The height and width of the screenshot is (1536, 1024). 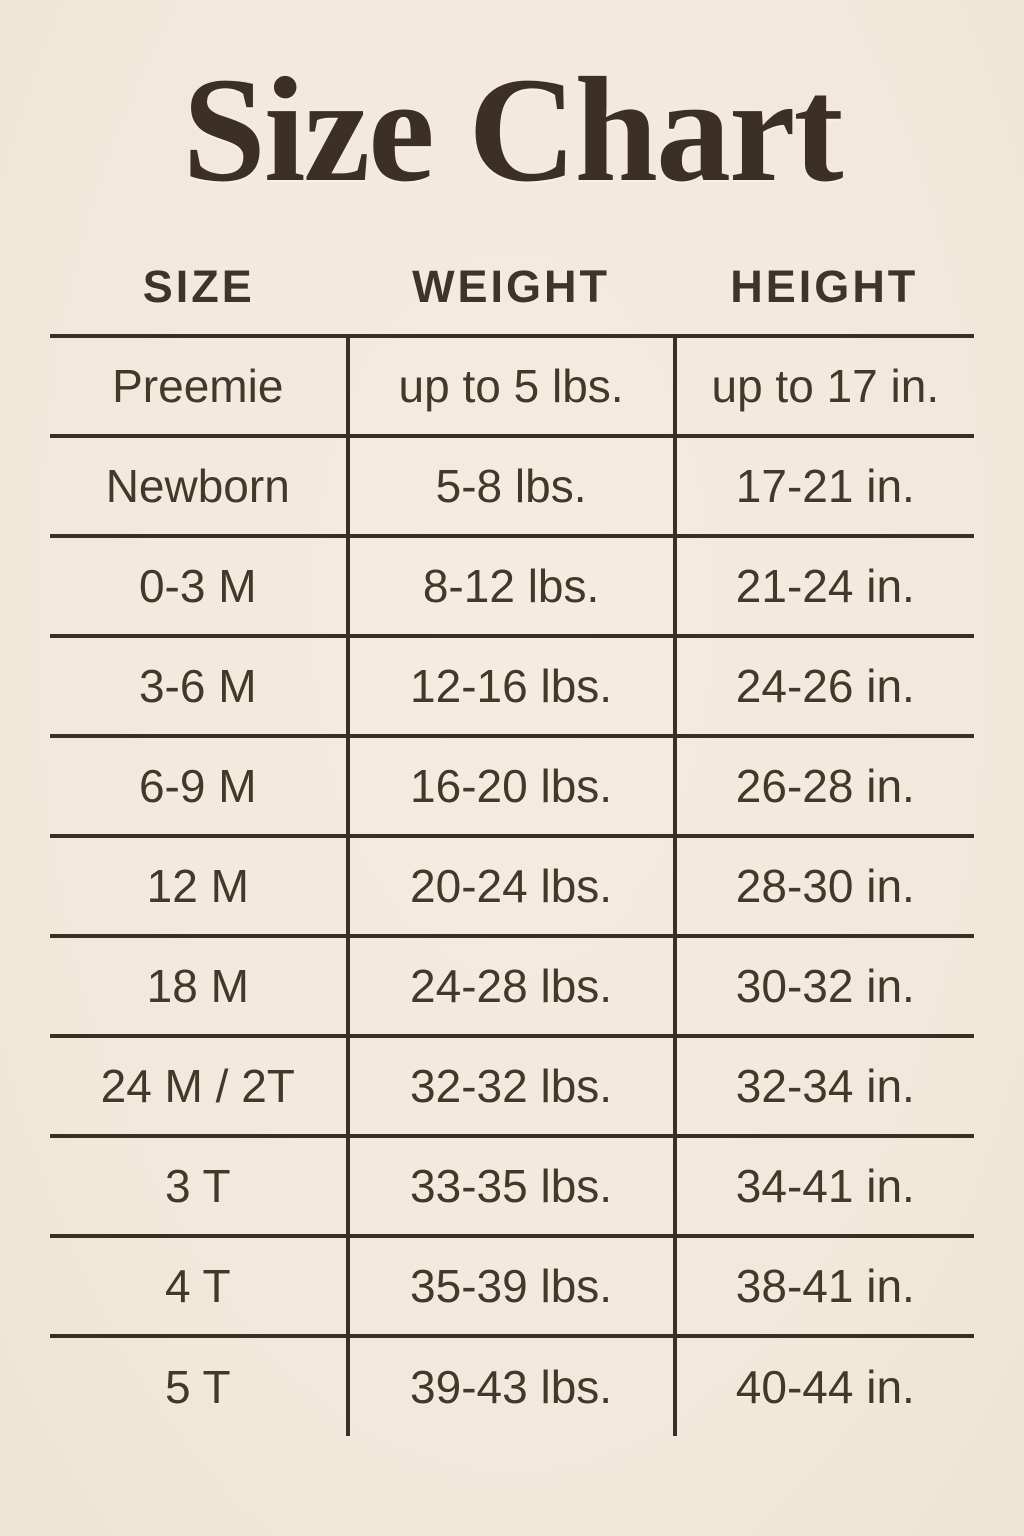 I want to click on table-row: 3 T 33-35 lbs. 34-41 in., so click(x=512, y=1184).